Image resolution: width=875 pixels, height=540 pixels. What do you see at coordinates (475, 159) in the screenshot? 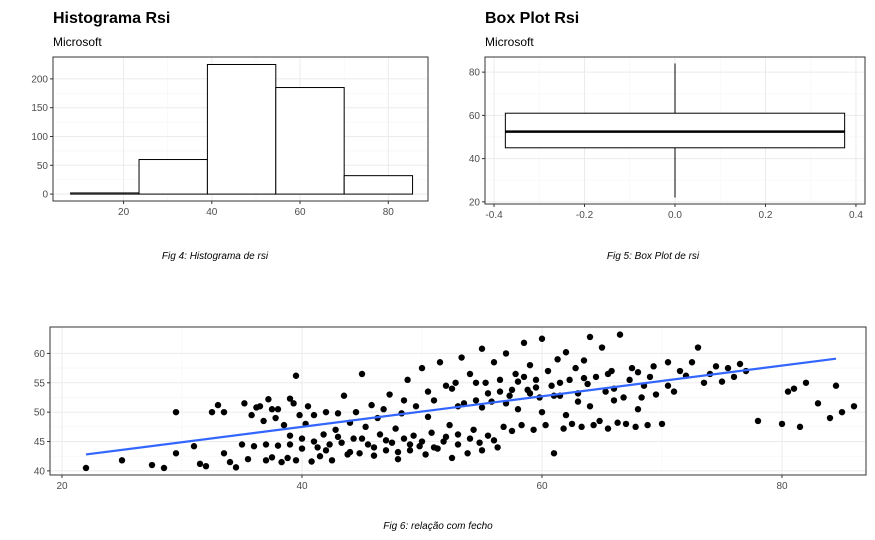
I see `y-tick-label: 40` at bounding box center [475, 159].